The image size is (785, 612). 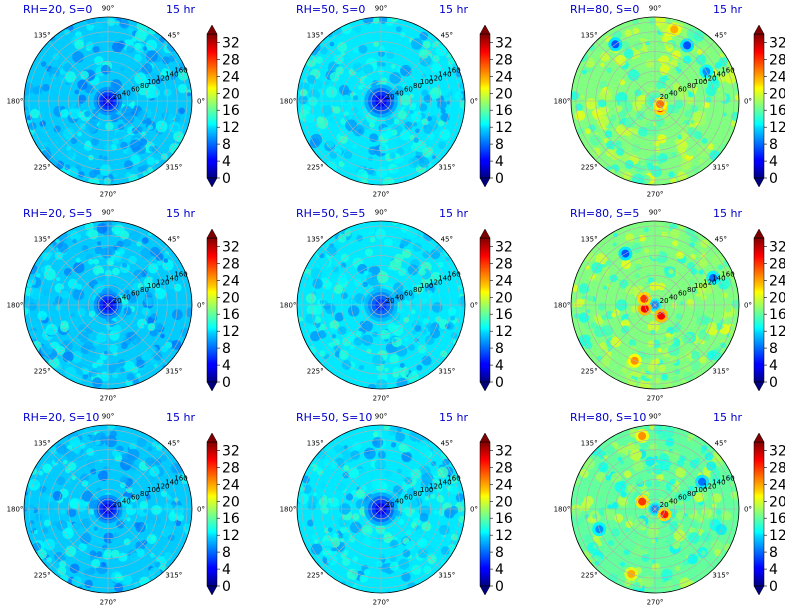 I want to click on colorbar-gradient, so click(x=485, y=514).